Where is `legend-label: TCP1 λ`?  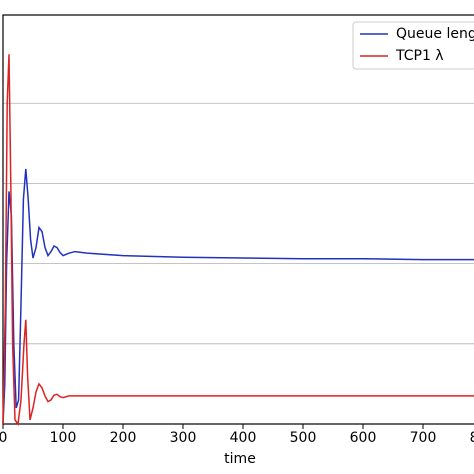
legend-label: TCP1 λ is located at coordinates (419, 56).